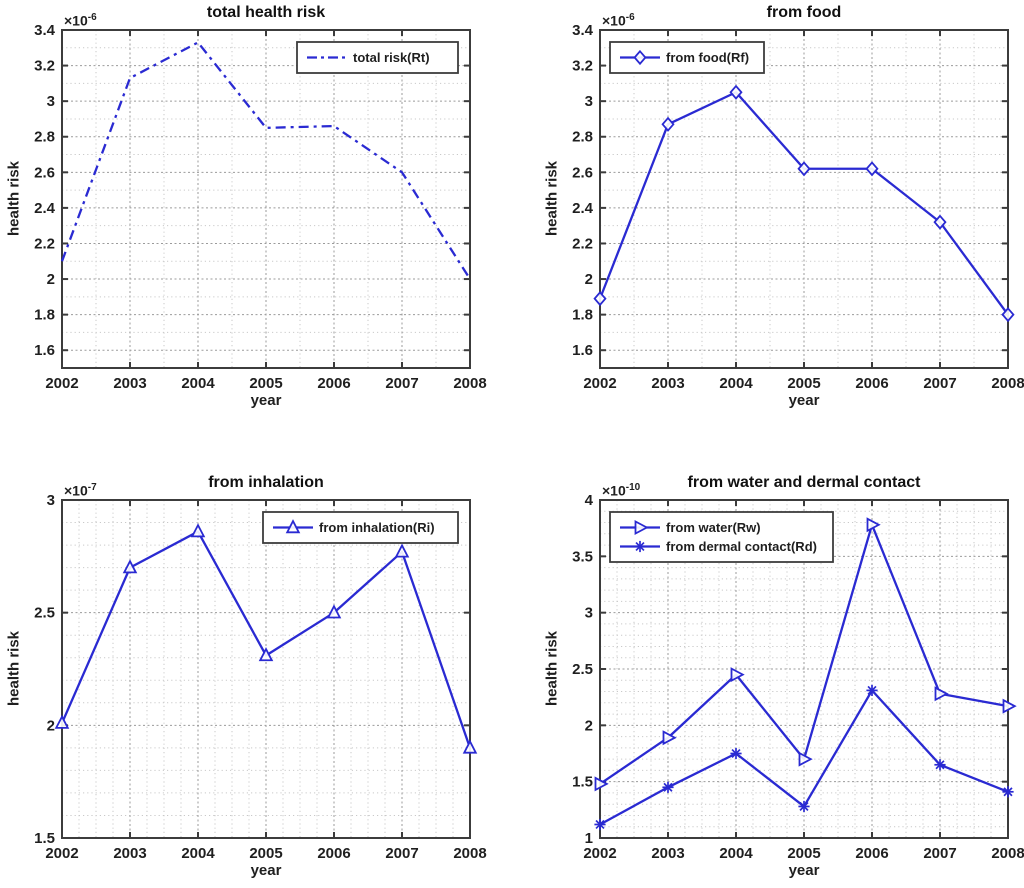  What do you see at coordinates (713, 527) in the screenshot?
I see `legend-label: from water(Rw)` at bounding box center [713, 527].